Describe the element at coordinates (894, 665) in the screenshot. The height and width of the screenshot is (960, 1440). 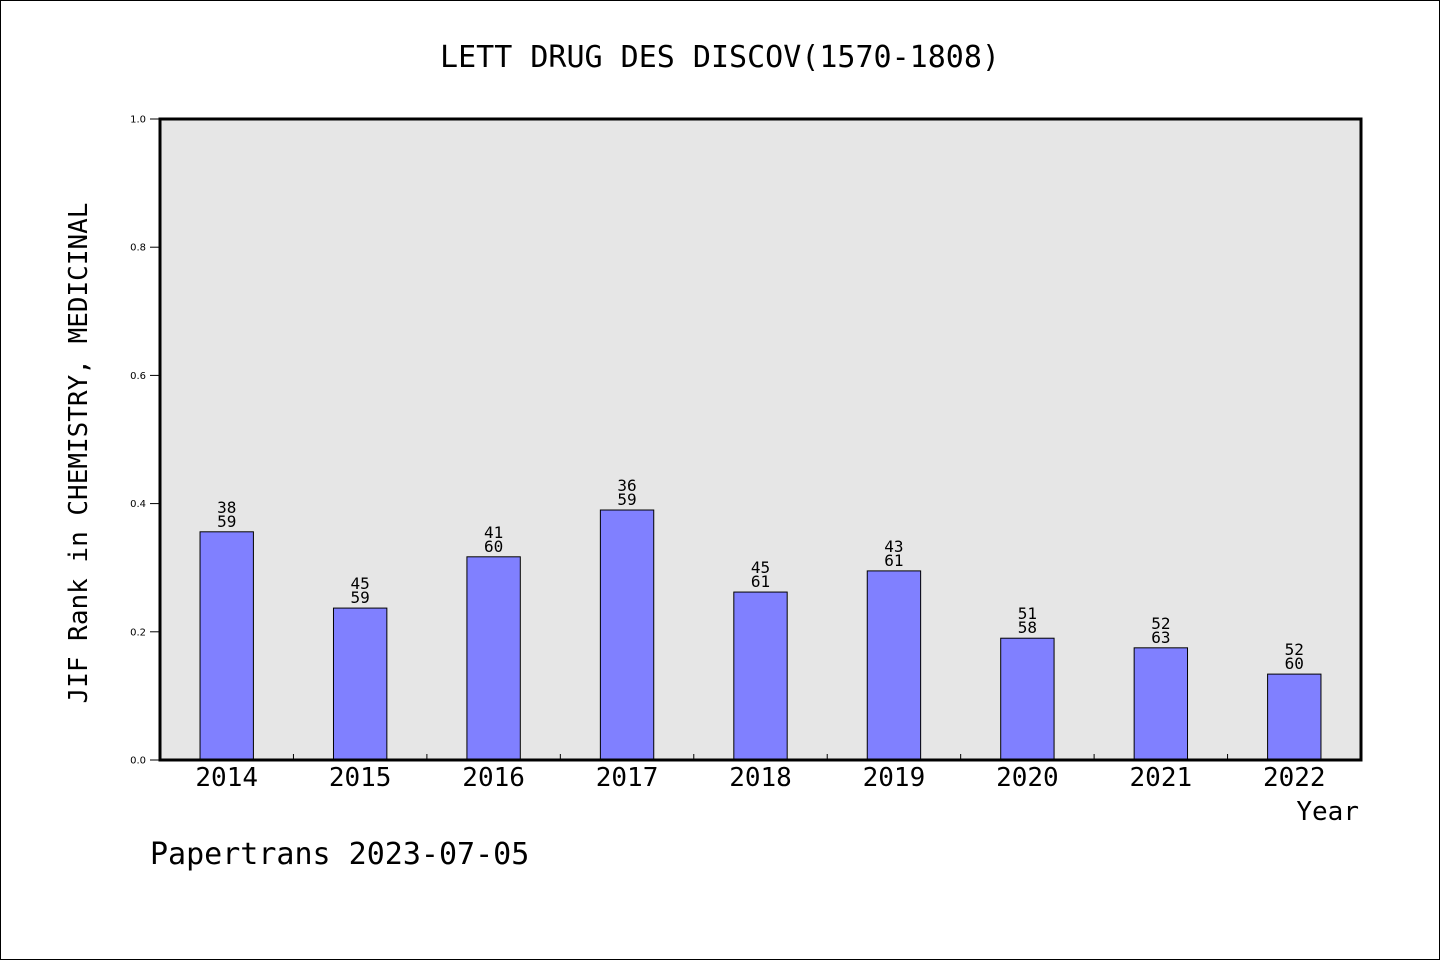
I see `bar-2019` at that location.